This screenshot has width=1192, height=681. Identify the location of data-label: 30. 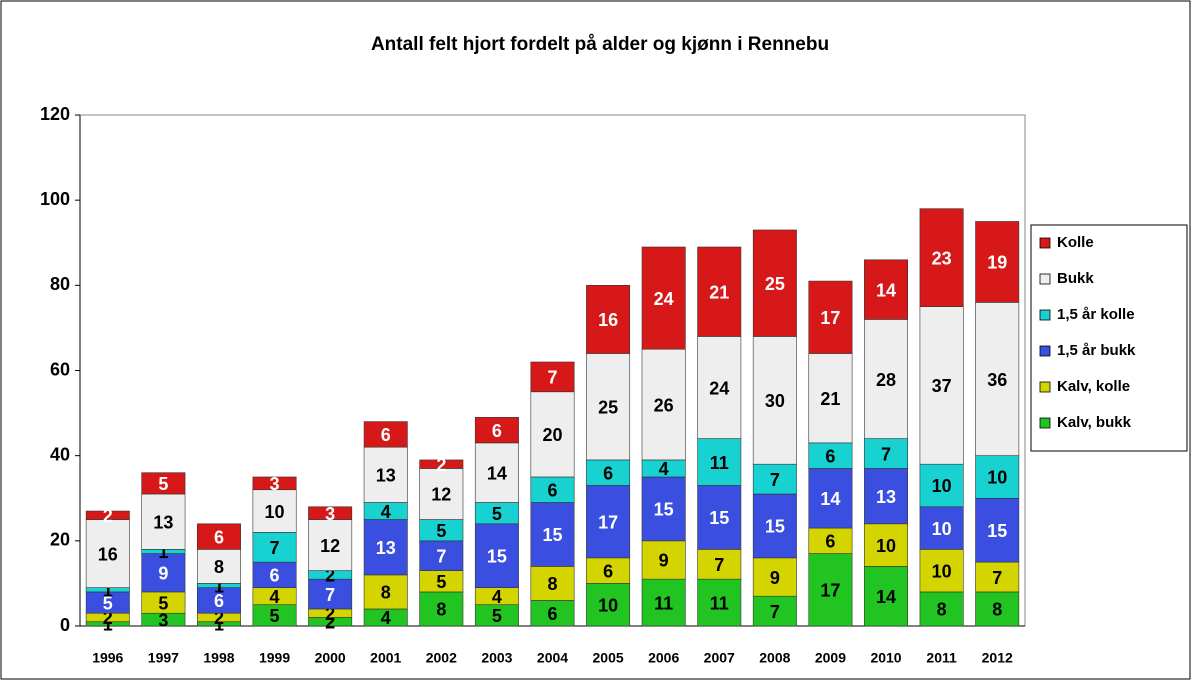
(775, 401).